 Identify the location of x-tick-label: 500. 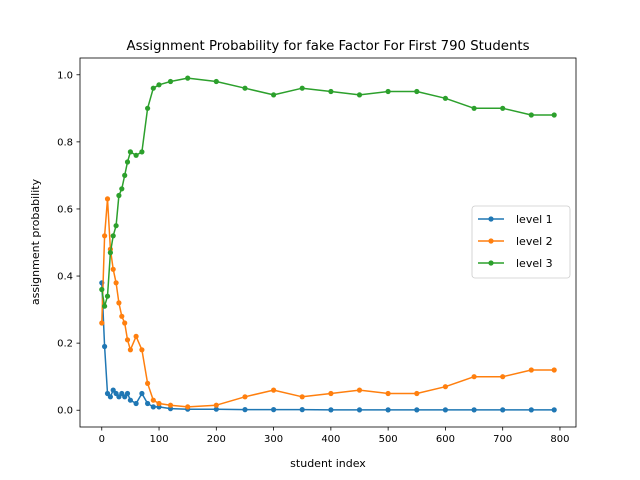
(388, 439).